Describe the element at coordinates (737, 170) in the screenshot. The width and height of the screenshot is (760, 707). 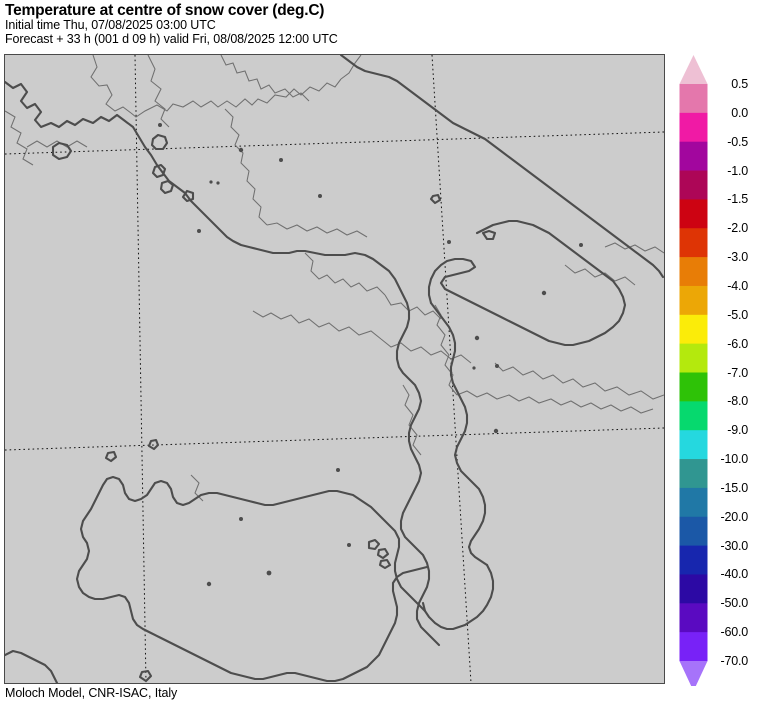
I see `colorbar-tick-label: -1.0` at that location.